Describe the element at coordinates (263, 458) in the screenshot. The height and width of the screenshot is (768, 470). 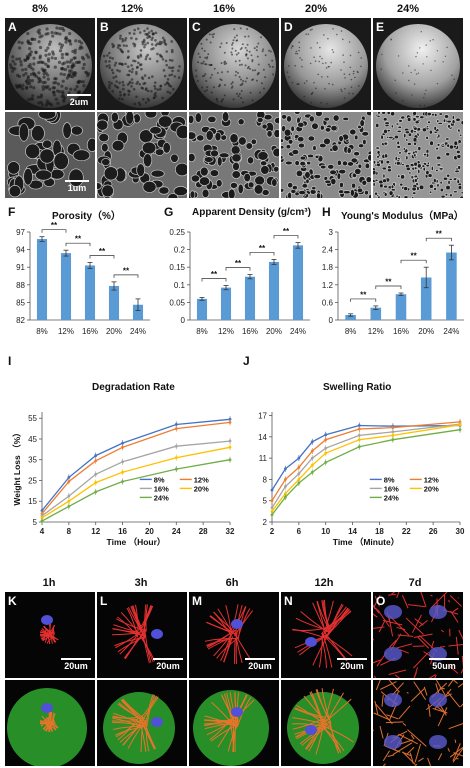
I see `y-tick-label: 11` at that location.